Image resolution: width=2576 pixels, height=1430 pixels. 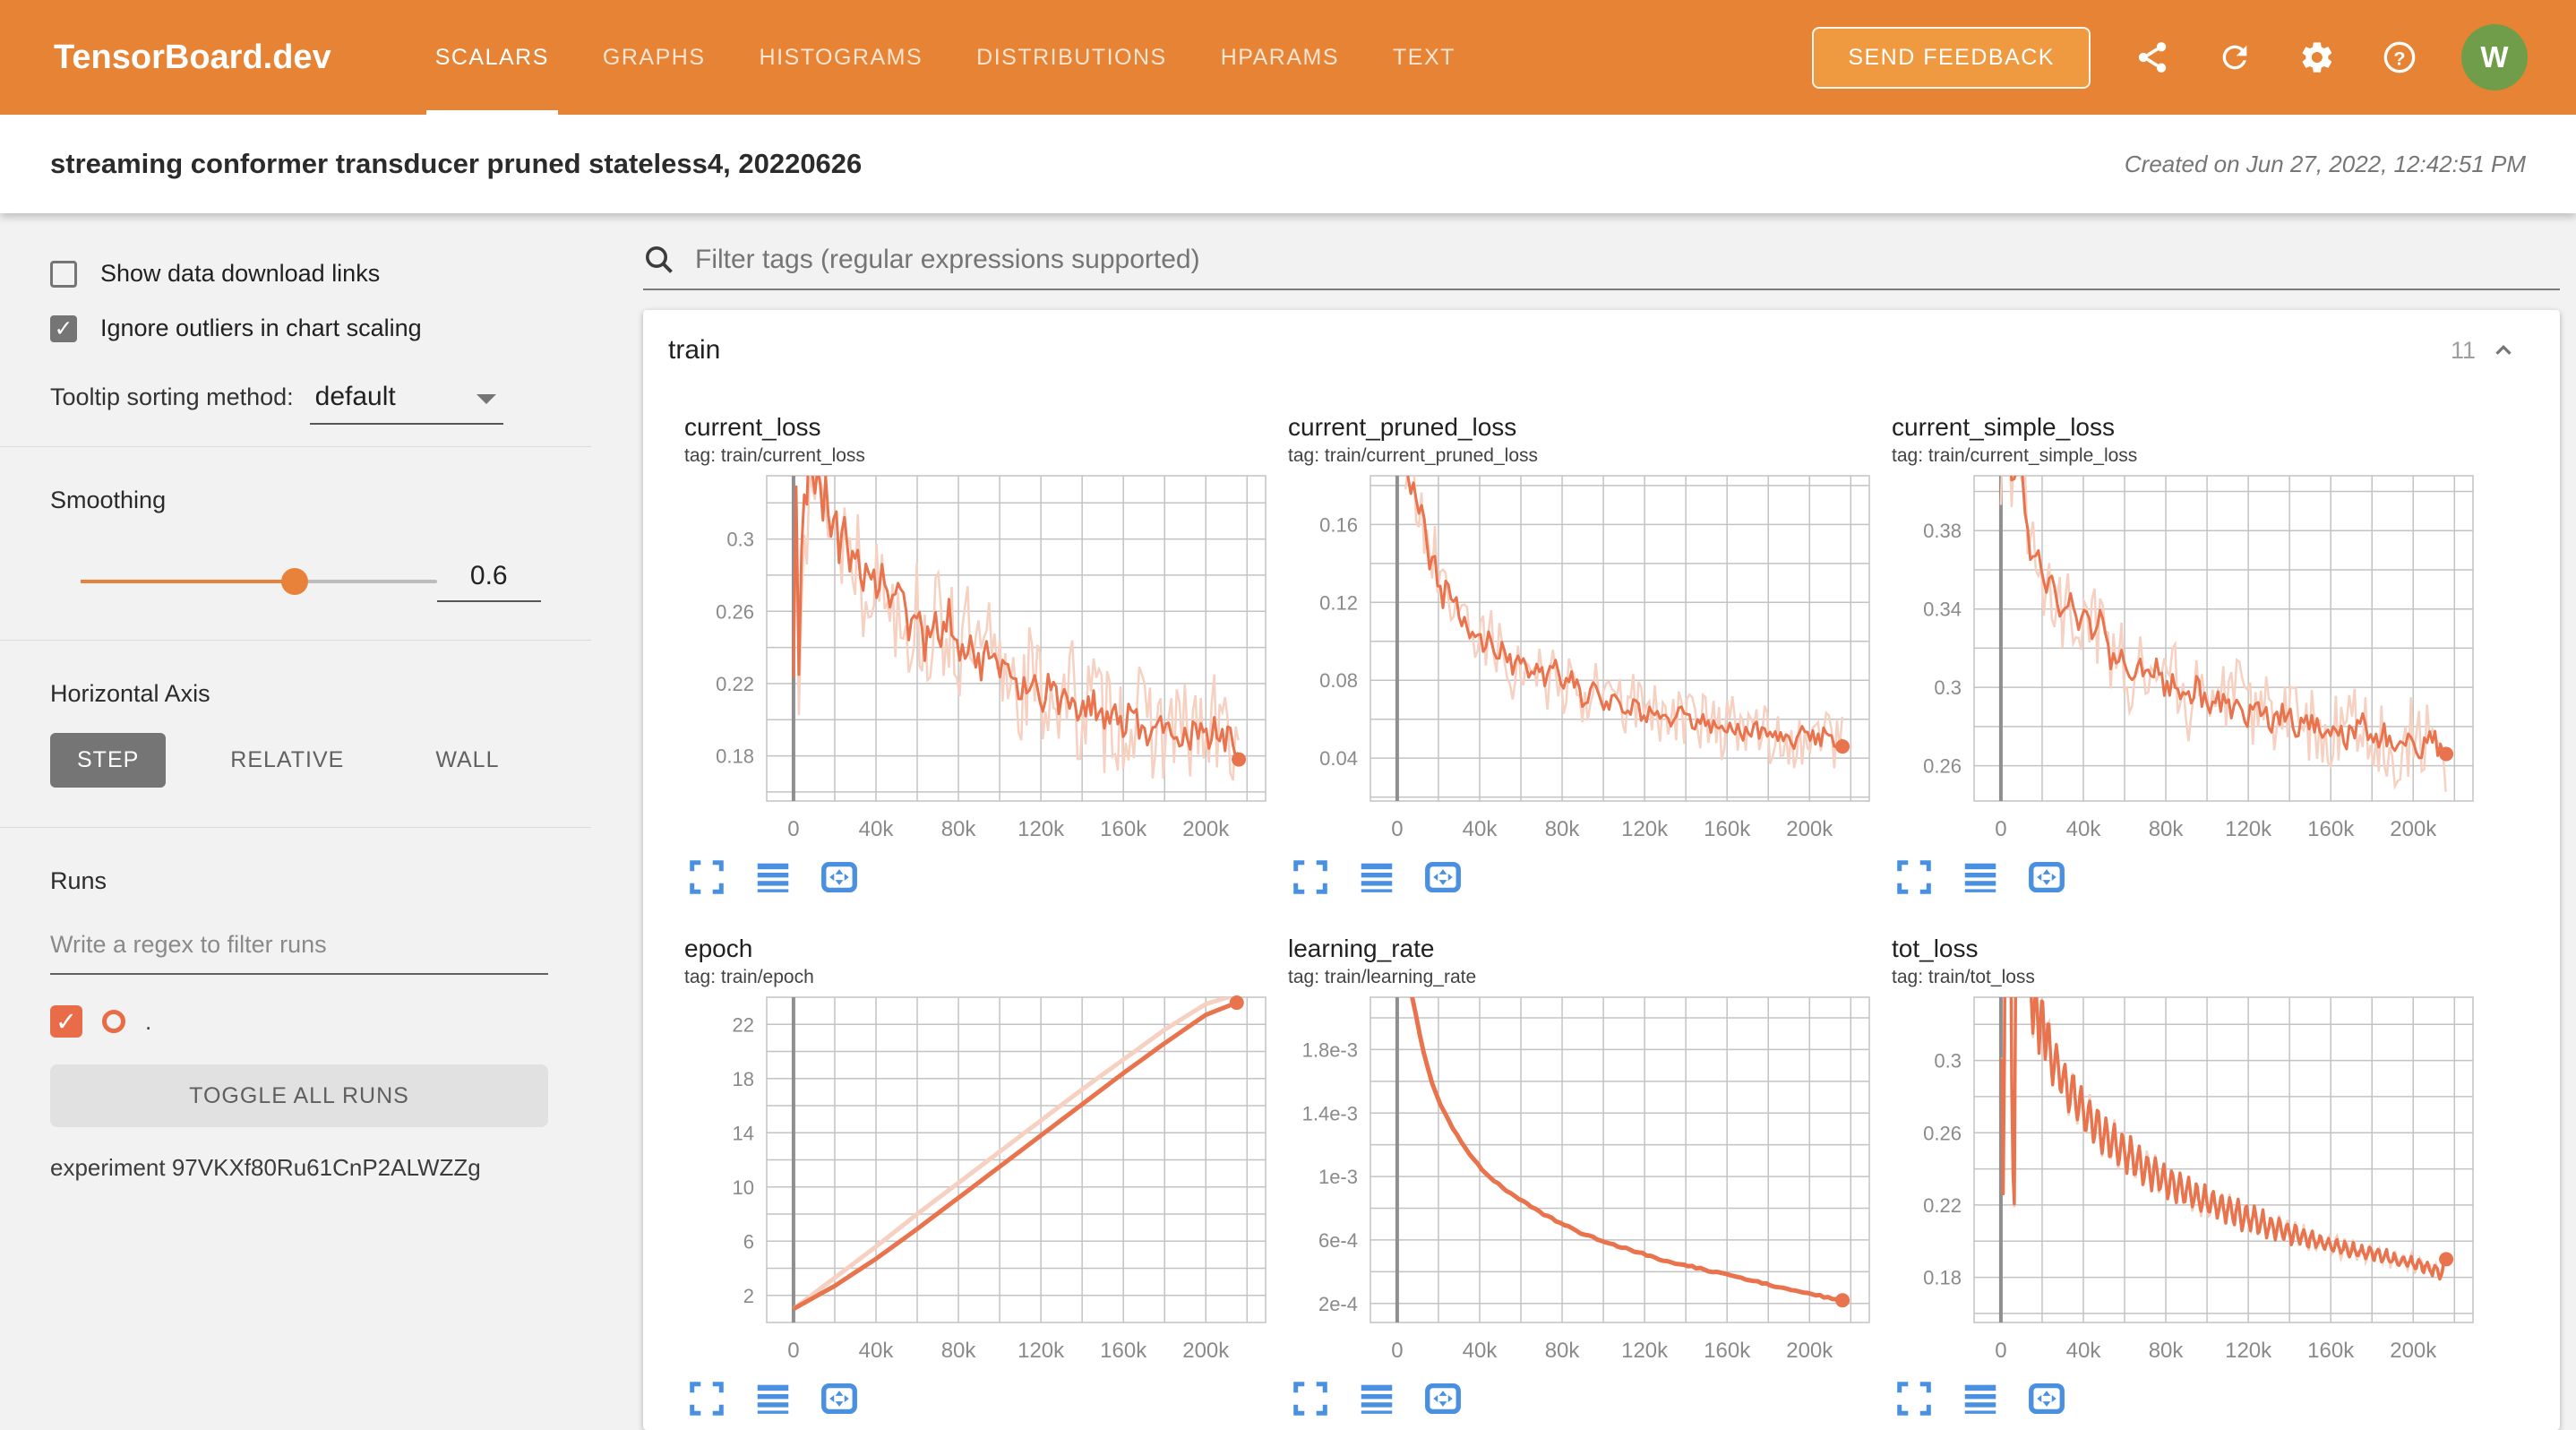 What do you see at coordinates (1951, 57) in the screenshot?
I see `send-feedback-button: SEND FEEDBACK` at bounding box center [1951, 57].